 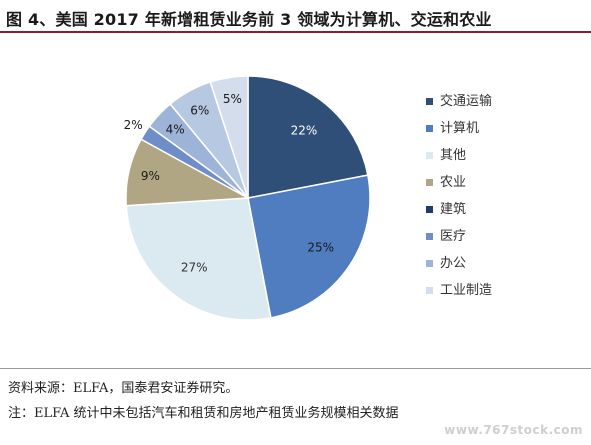 I want to click on slice-label-2: 27%, so click(x=194, y=267).